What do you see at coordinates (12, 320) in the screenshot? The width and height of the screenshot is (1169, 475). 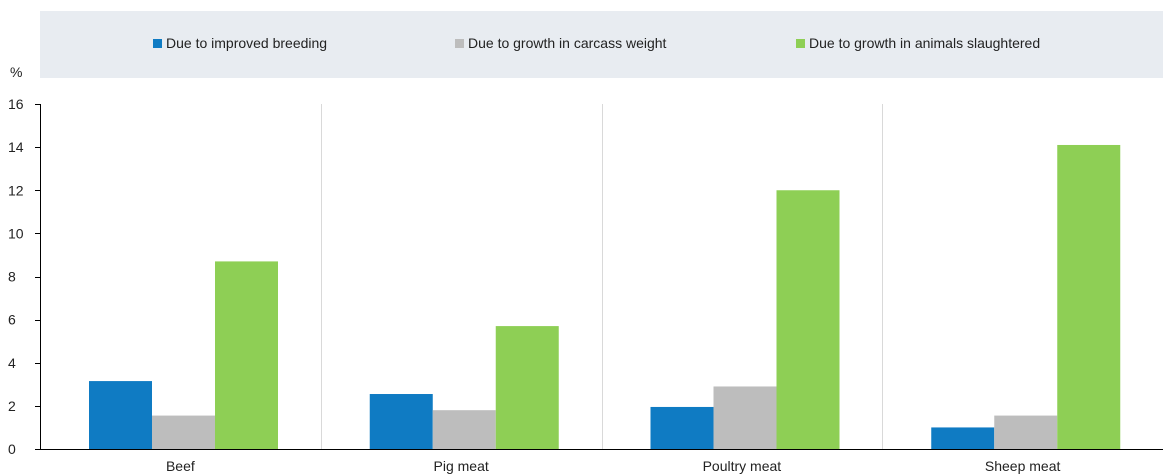 I see `y-tick-label: 6` at bounding box center [12, 320].